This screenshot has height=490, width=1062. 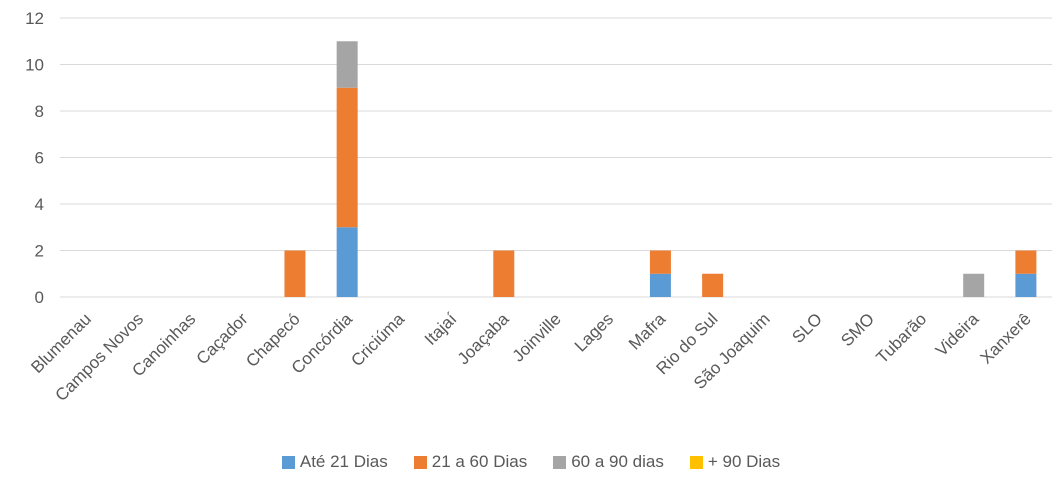 I want to click on x-tick-label: Tubarão, so click(x=902, y=338).